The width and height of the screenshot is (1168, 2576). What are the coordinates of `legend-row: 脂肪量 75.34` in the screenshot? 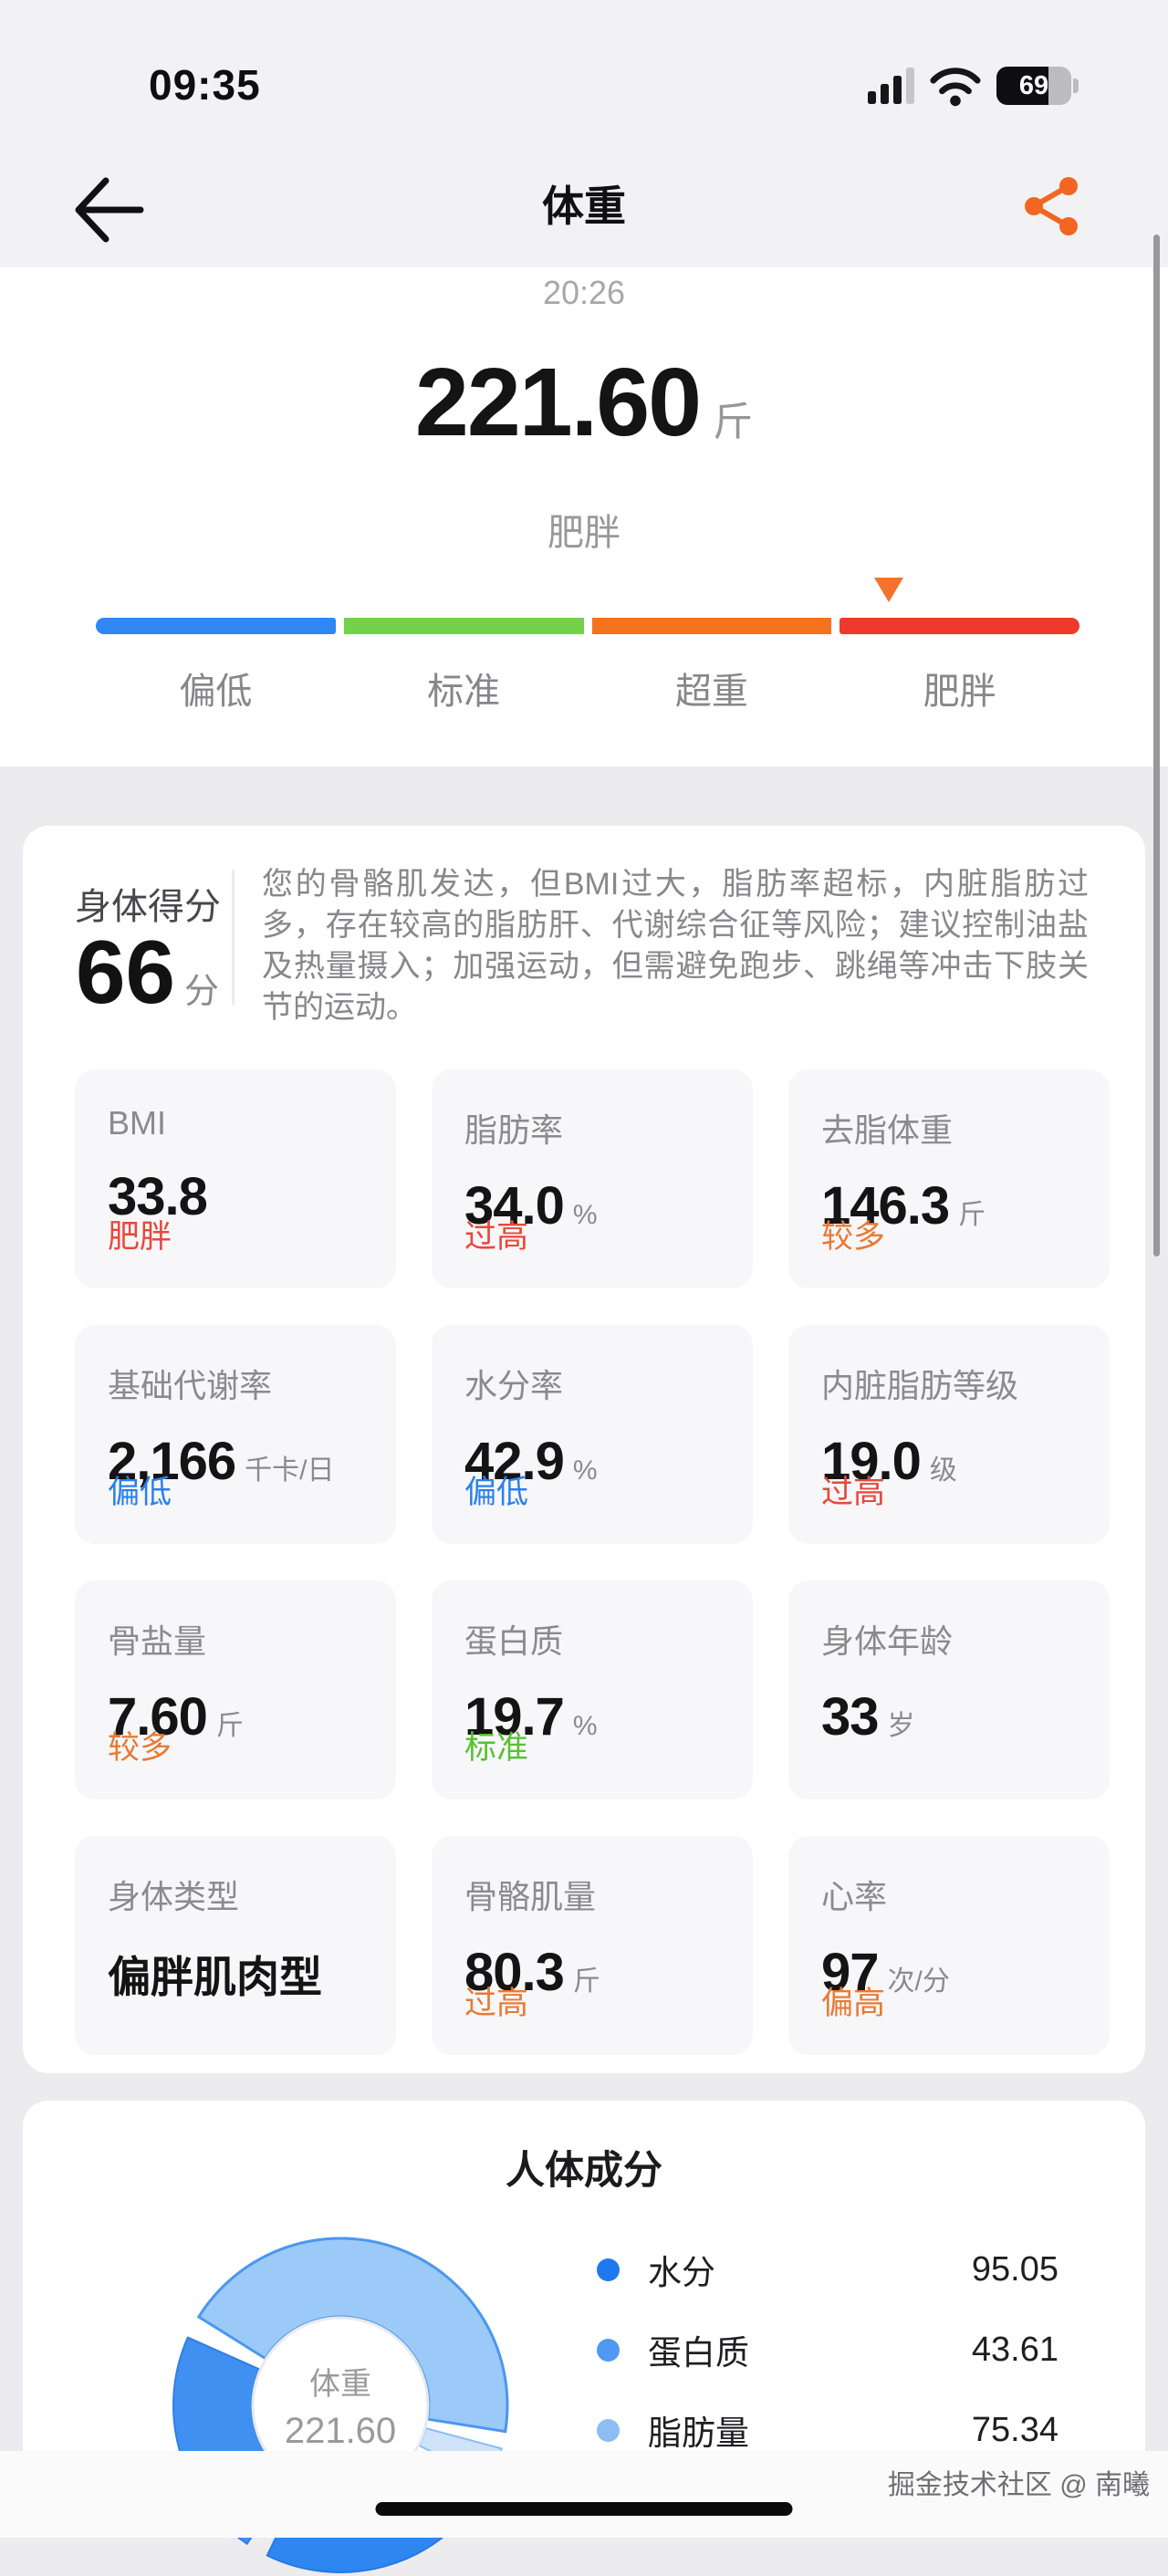 It's located at (827, 2430).